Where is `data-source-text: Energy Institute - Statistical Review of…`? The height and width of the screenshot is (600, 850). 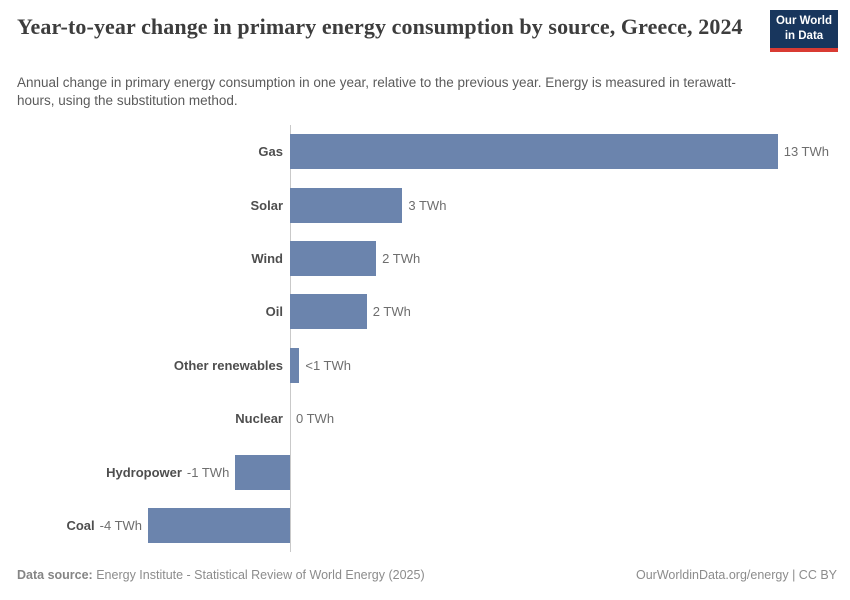 data-source-text: Energy Institute - Statistical Review of… is located at coordinates (260, 575).